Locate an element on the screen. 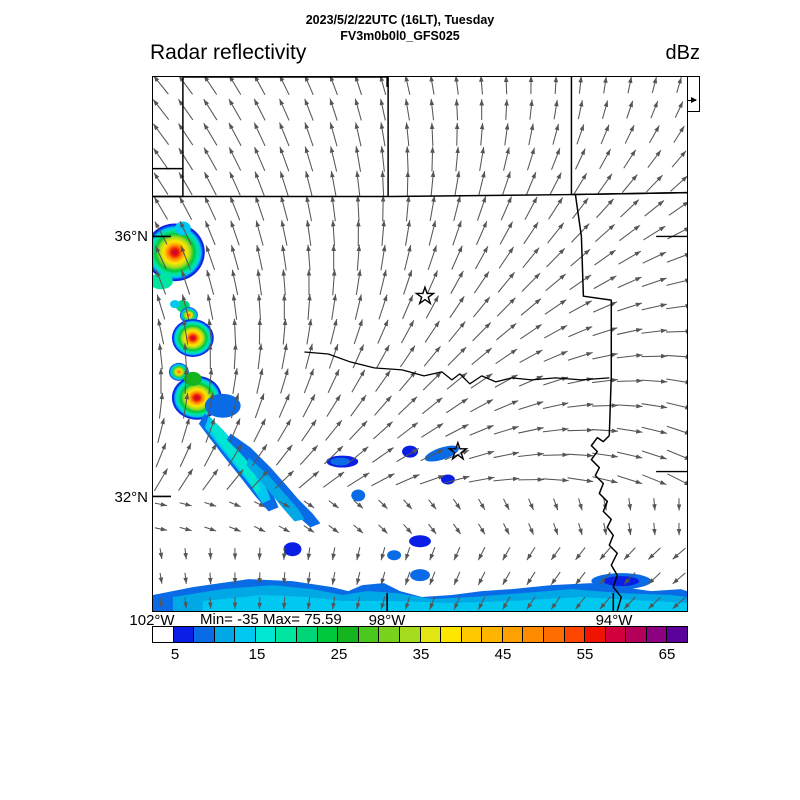  star-marker-north is located at coordinates (425, 295).